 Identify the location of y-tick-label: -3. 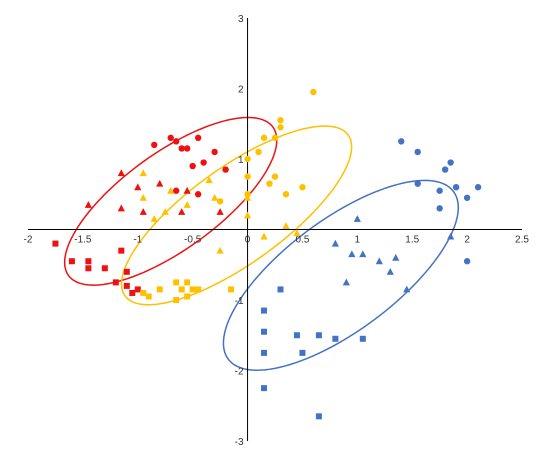
(239, 442).